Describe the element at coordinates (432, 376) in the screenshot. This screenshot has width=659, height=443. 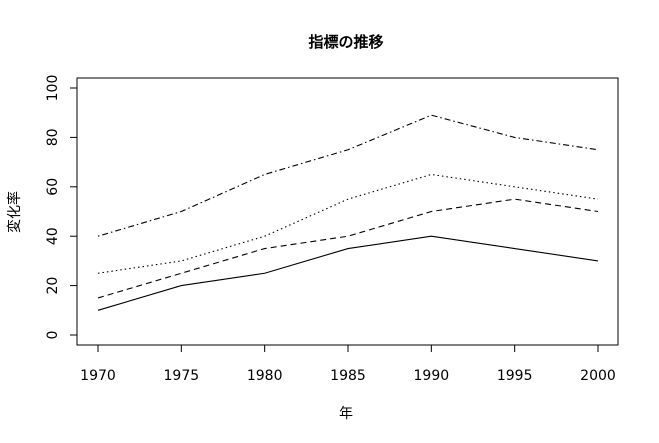
I see `x-tick-label: 1990` at that location.